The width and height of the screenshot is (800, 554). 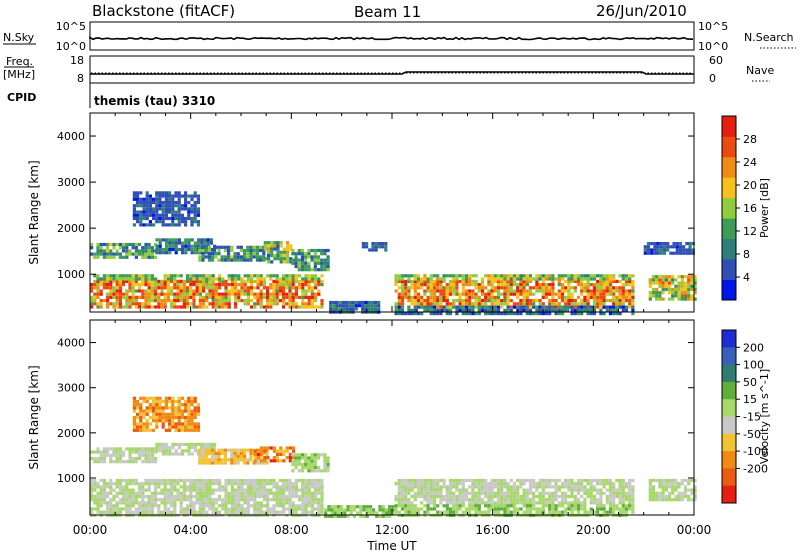 What do you see at coordinates (492, 530) in the screenshot?
I see `x-tick-label: 16:00` at bounding box center [492, 530].